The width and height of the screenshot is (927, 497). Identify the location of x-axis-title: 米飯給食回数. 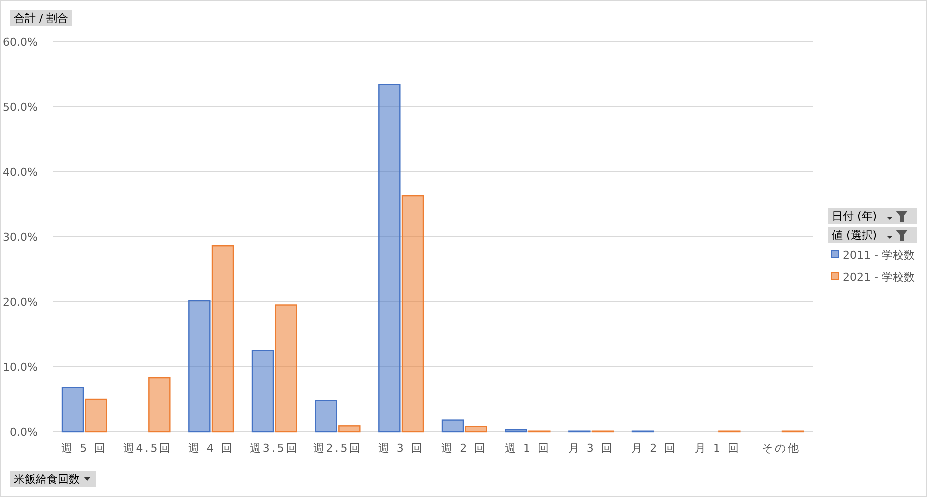
(47, 479).